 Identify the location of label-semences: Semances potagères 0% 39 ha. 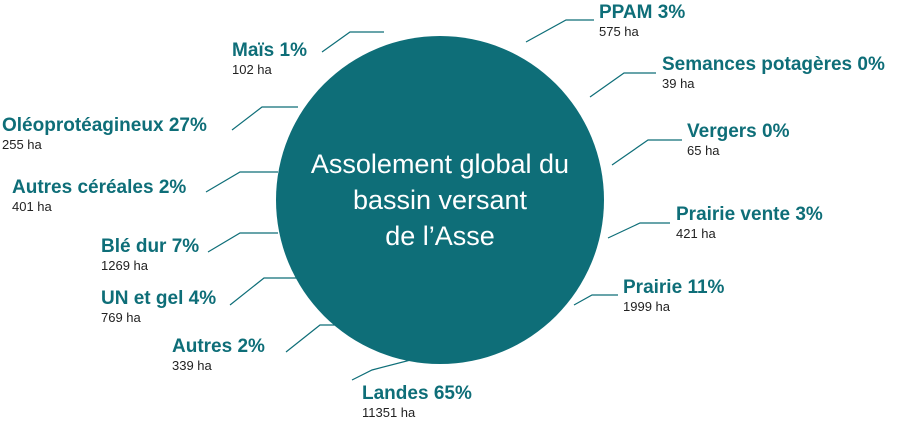
(773, 72).